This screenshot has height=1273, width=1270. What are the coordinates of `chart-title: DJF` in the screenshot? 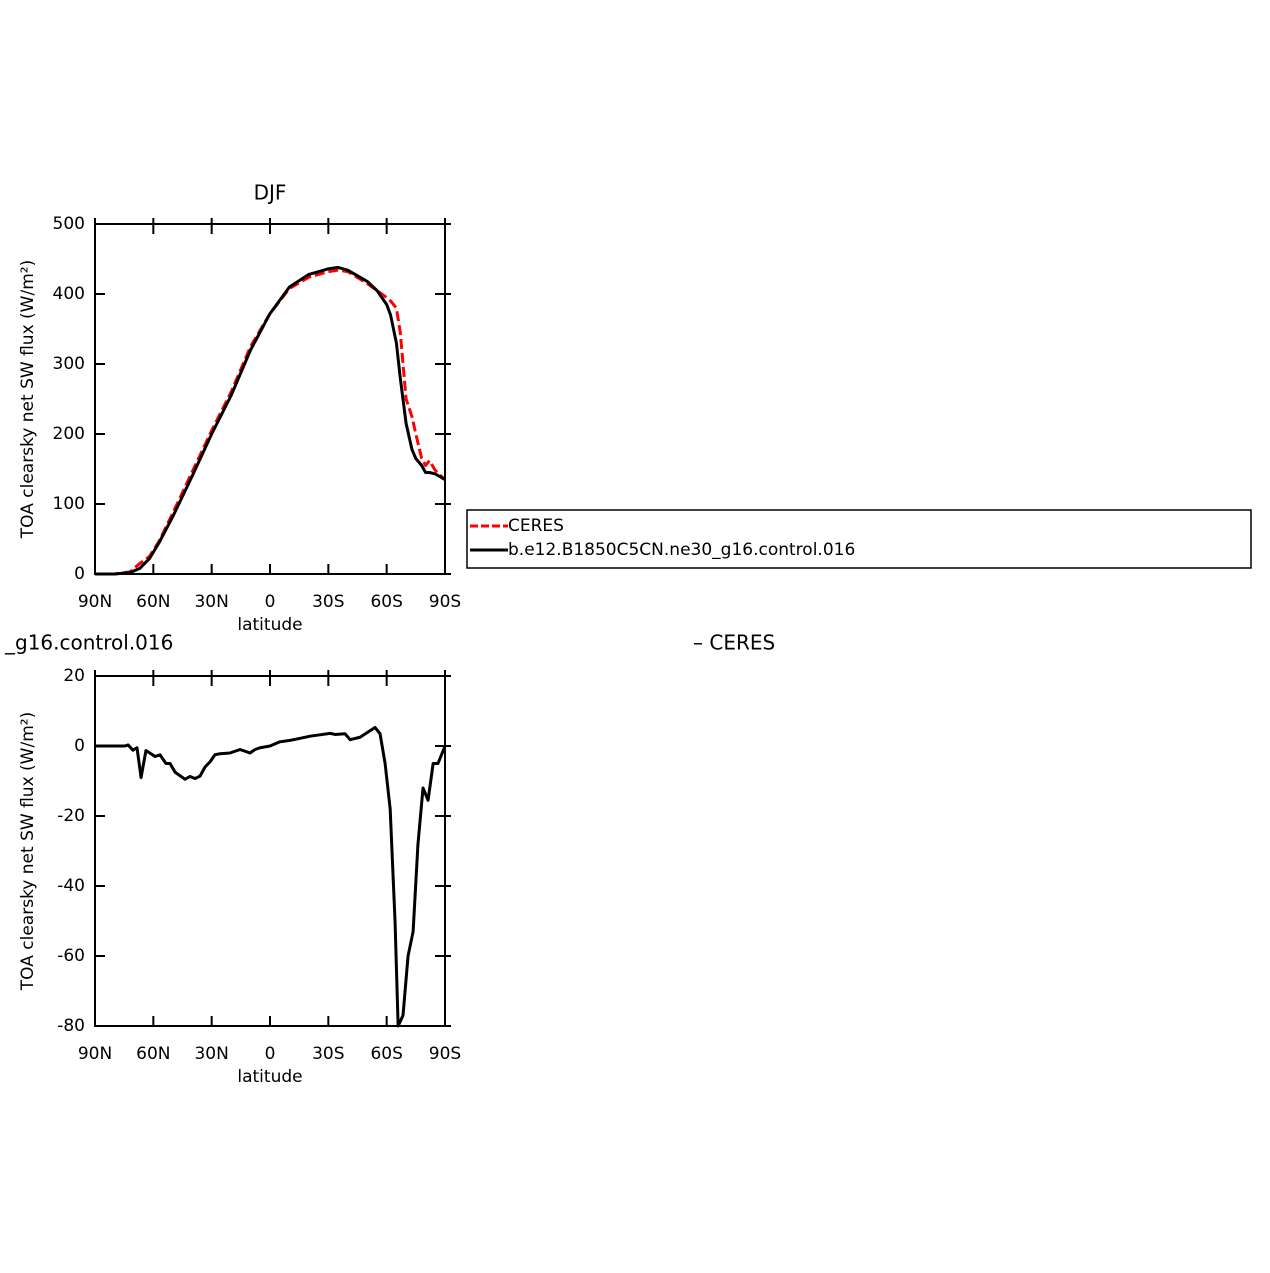 It's located at (270, 193).